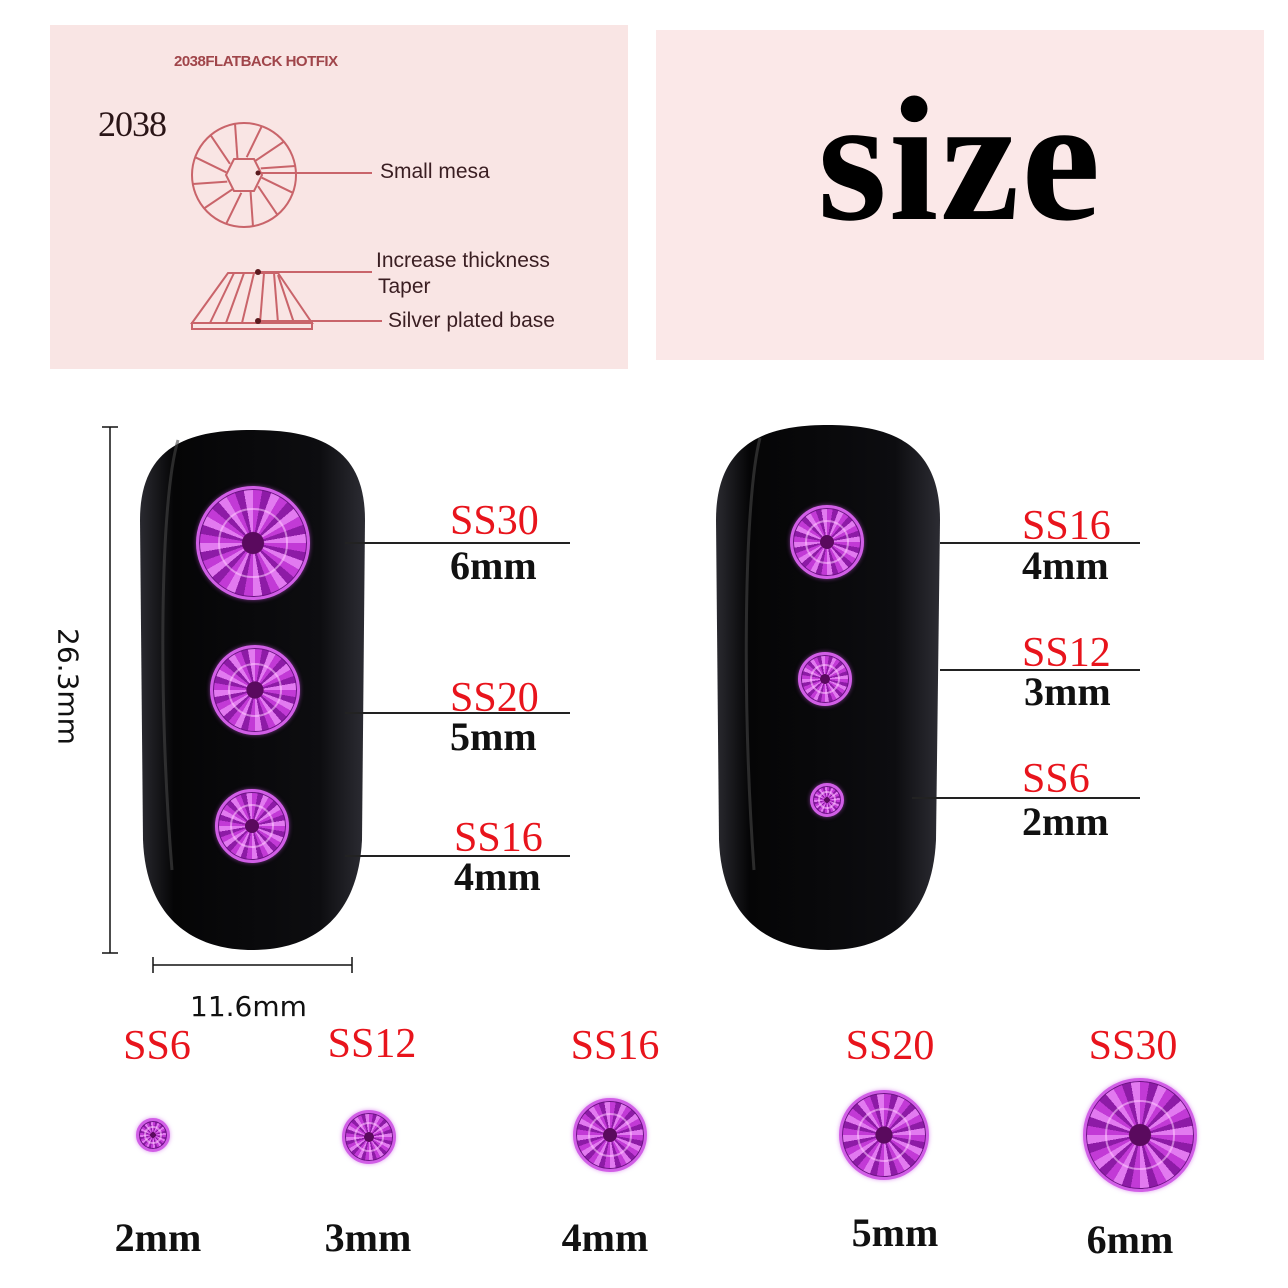 Image resolution: width=1288 pixels, height=1288 pixels. What do you see at coordinates (1067, 691) in the screenshot?
I see `size-mm: 3mm` at bounding box center [1067, 691].